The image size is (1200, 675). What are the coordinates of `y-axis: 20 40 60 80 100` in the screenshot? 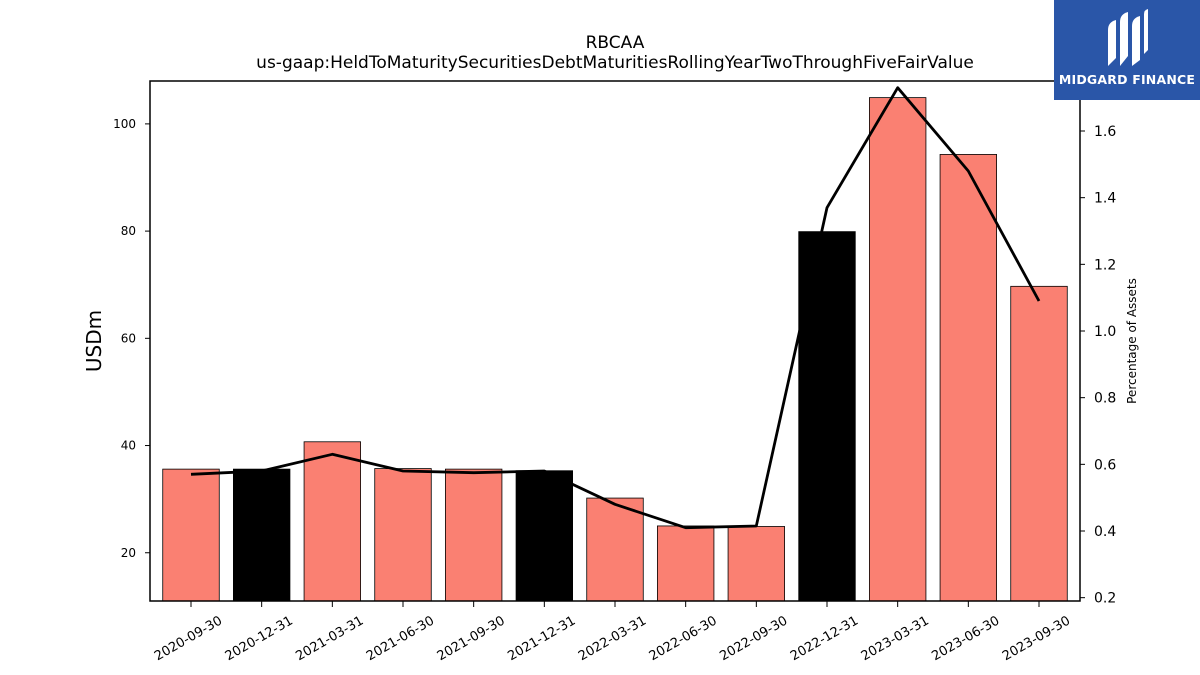 It's located at (131, 338).